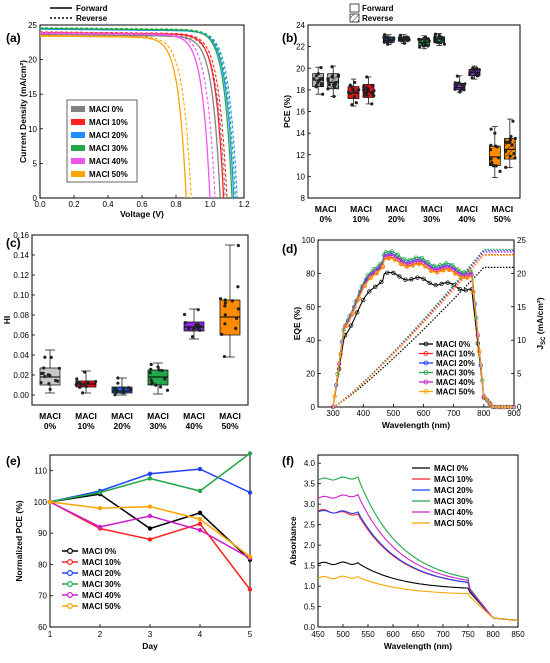 The image size is (550, 663). Describe the element at coordinates (493, 634) in the screenshot. I see `x-tick-label: 800` at that location.